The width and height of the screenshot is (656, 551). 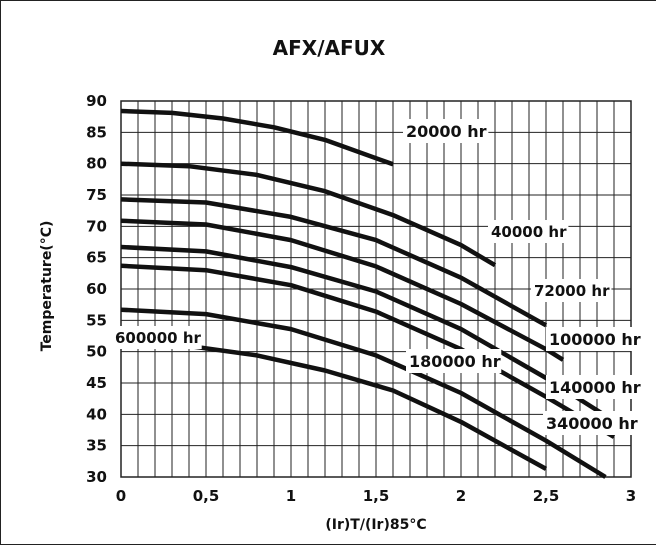 What do you see at coordinates (96, 383) in the screenshot?
I see `y-tick-label: 45` at bounding box center [96, 383].